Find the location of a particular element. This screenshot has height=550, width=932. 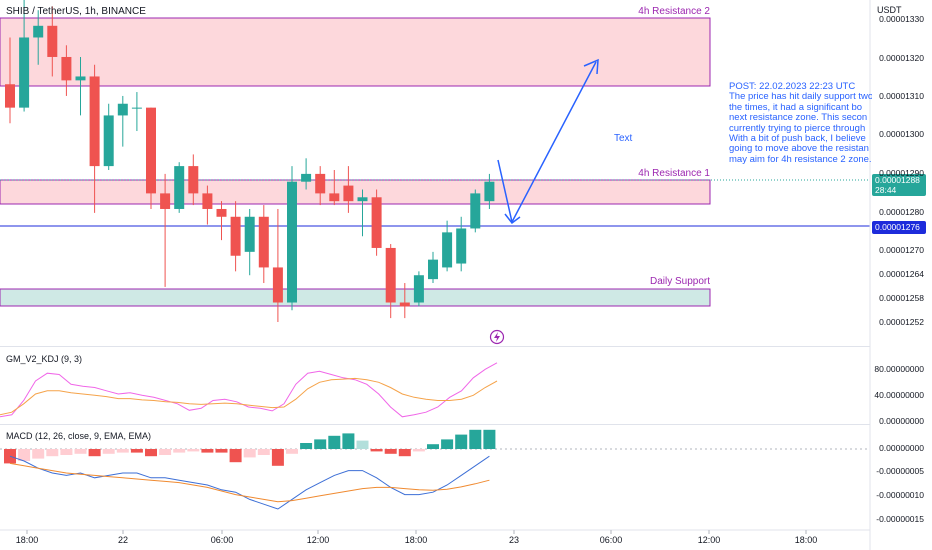

kdj-indicator-title: GM_V2_KDJ (9, 3) is located at coordinates (44, 359).